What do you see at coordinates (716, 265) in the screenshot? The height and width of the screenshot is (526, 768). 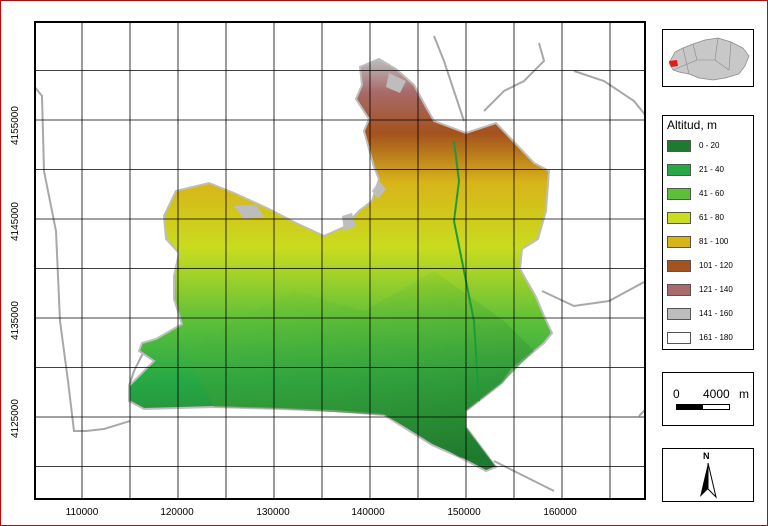 I see `legend-label: 101 - 120` at bounding box center [716, 265].